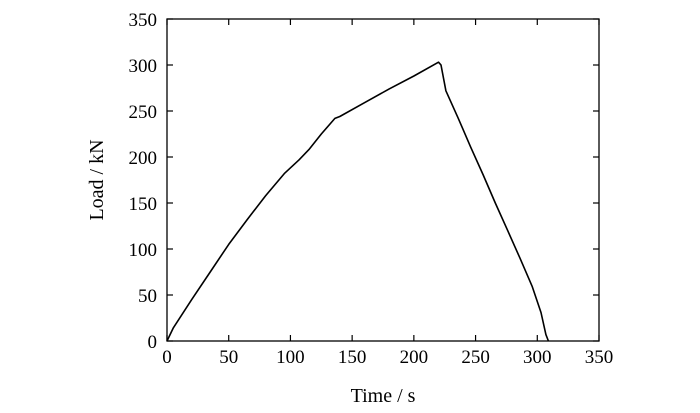 This screenshot has height=413, width=700. What do you see at coordinates (414, 357) in the screenshot?
I see `x-tick-label: 200` at bounding box center [414, 357].